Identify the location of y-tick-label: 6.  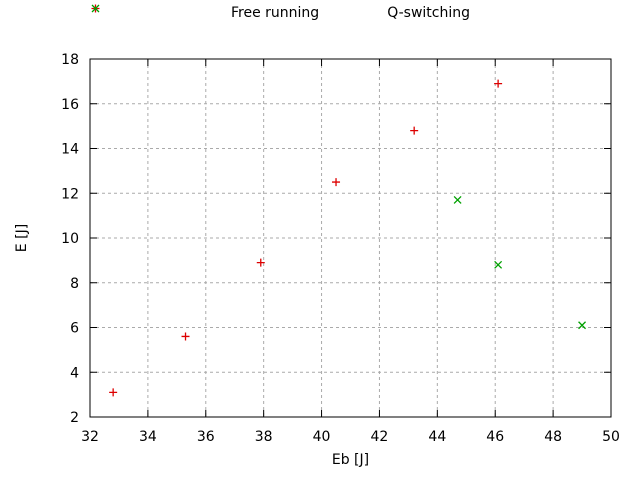
(74, 329).